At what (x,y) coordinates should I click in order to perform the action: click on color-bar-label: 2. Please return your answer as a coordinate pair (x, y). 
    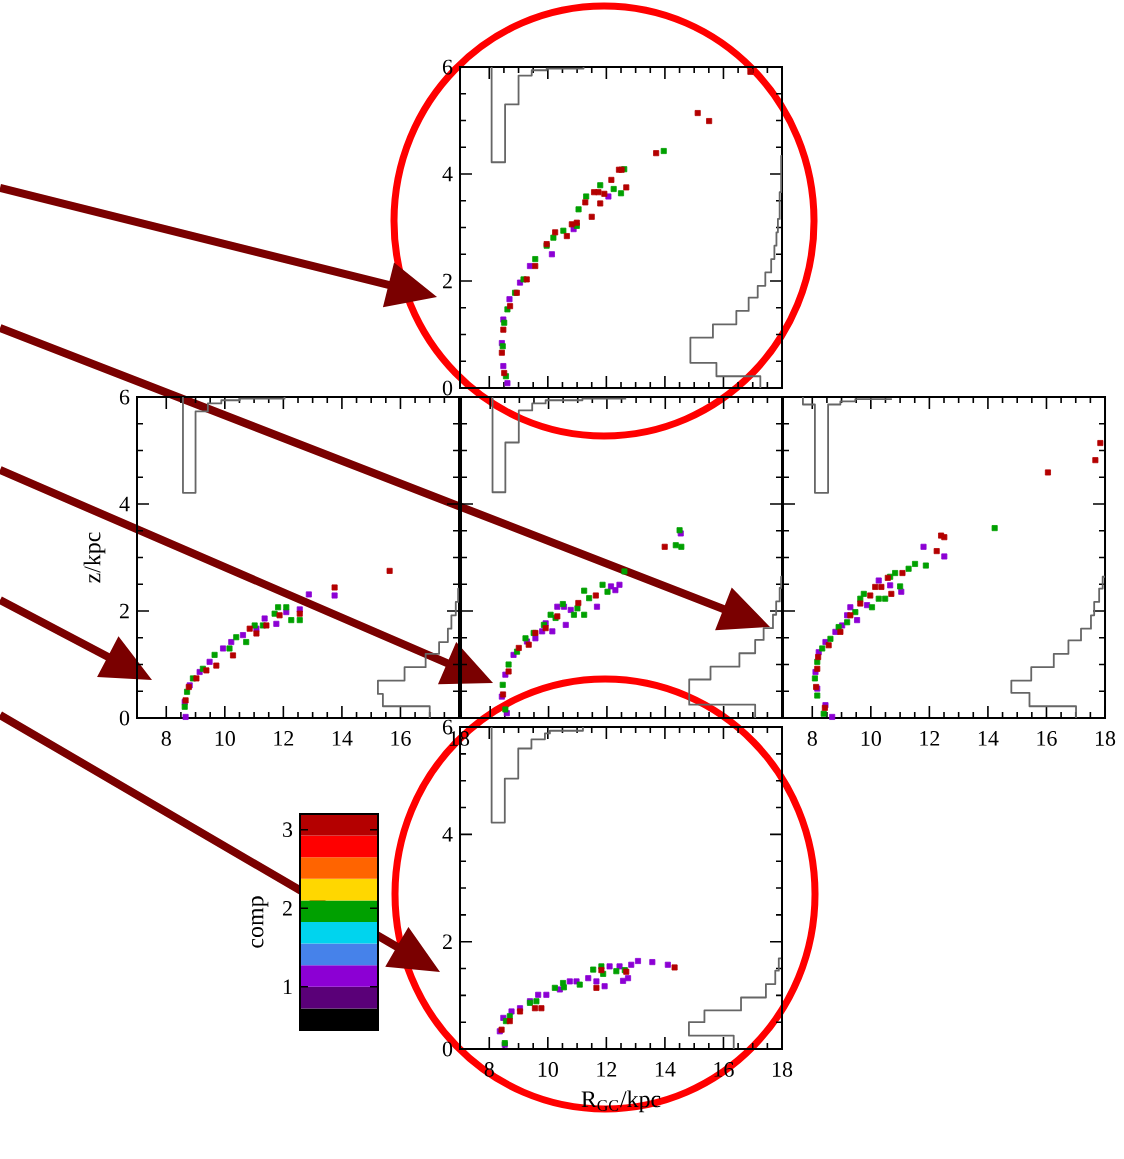
    Looking at the image, I should click on (287, 908).